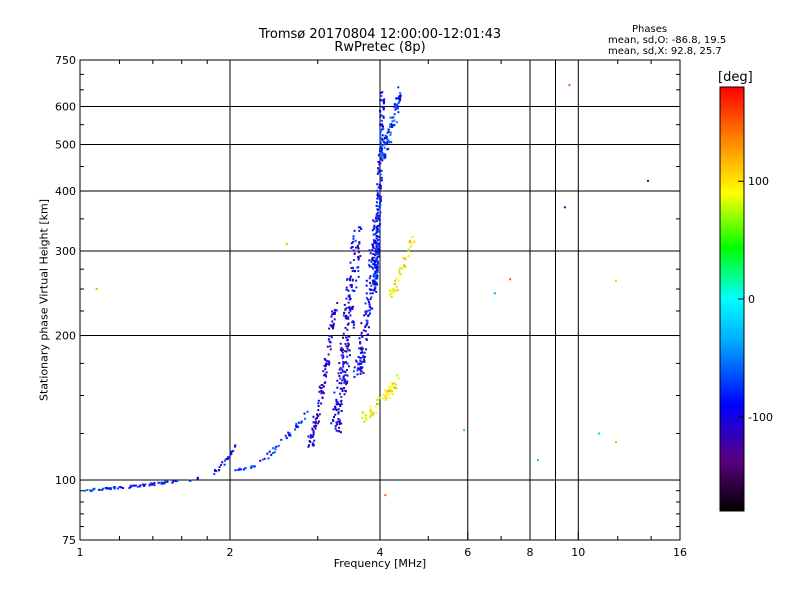  What do you see at coordinates (69, 540) in the screenshot?
I see `y-tick-label: 75` at bounding box center [69, 540].